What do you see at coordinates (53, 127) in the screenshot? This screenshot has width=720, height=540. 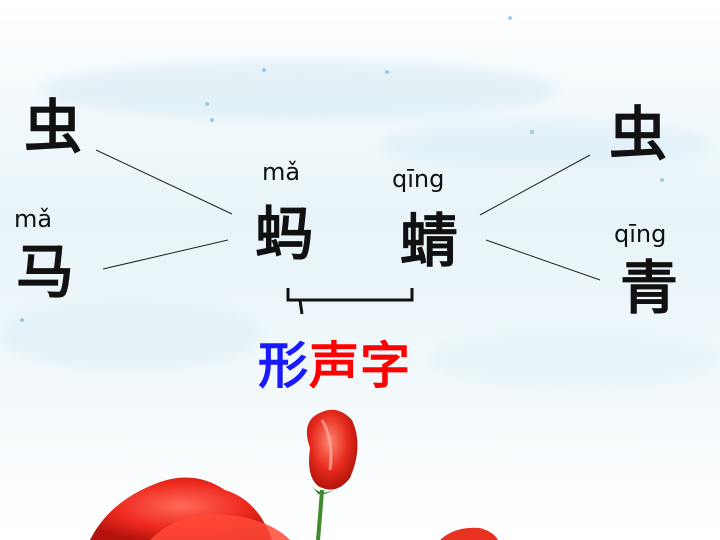 I see `left-top-char: 虫` at bounding box center [53, 127].